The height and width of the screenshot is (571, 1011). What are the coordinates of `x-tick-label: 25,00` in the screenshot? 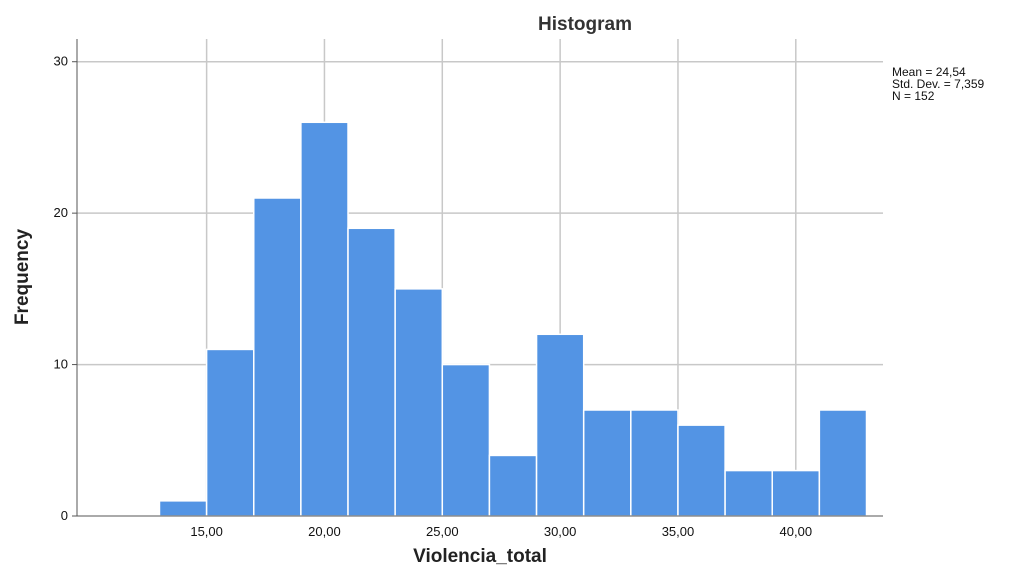 It's located at (442, 531).